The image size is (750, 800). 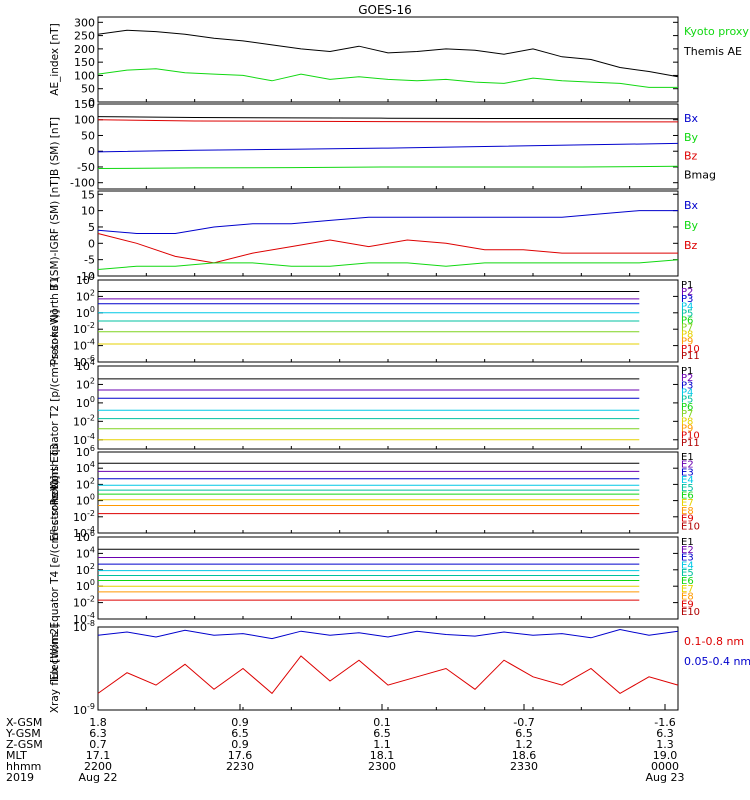 What do you see at coordinates (84, 49) in the screenshot?
I see `y-tick-label: 200` at bounding box center [84, 49].